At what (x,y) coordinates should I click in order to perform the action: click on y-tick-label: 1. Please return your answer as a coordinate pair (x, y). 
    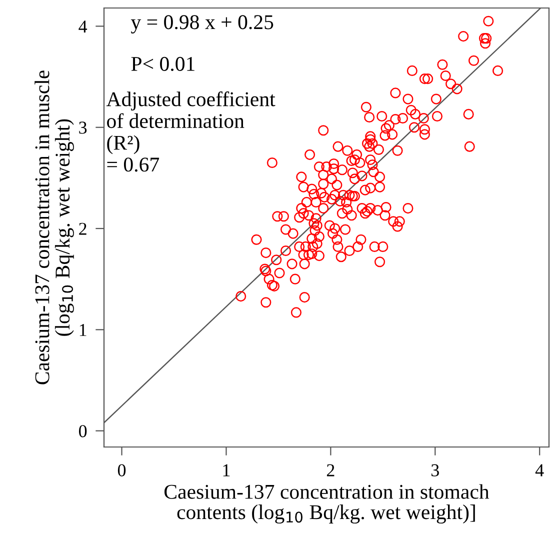
    Looking at the image, I should click on (83, 330).